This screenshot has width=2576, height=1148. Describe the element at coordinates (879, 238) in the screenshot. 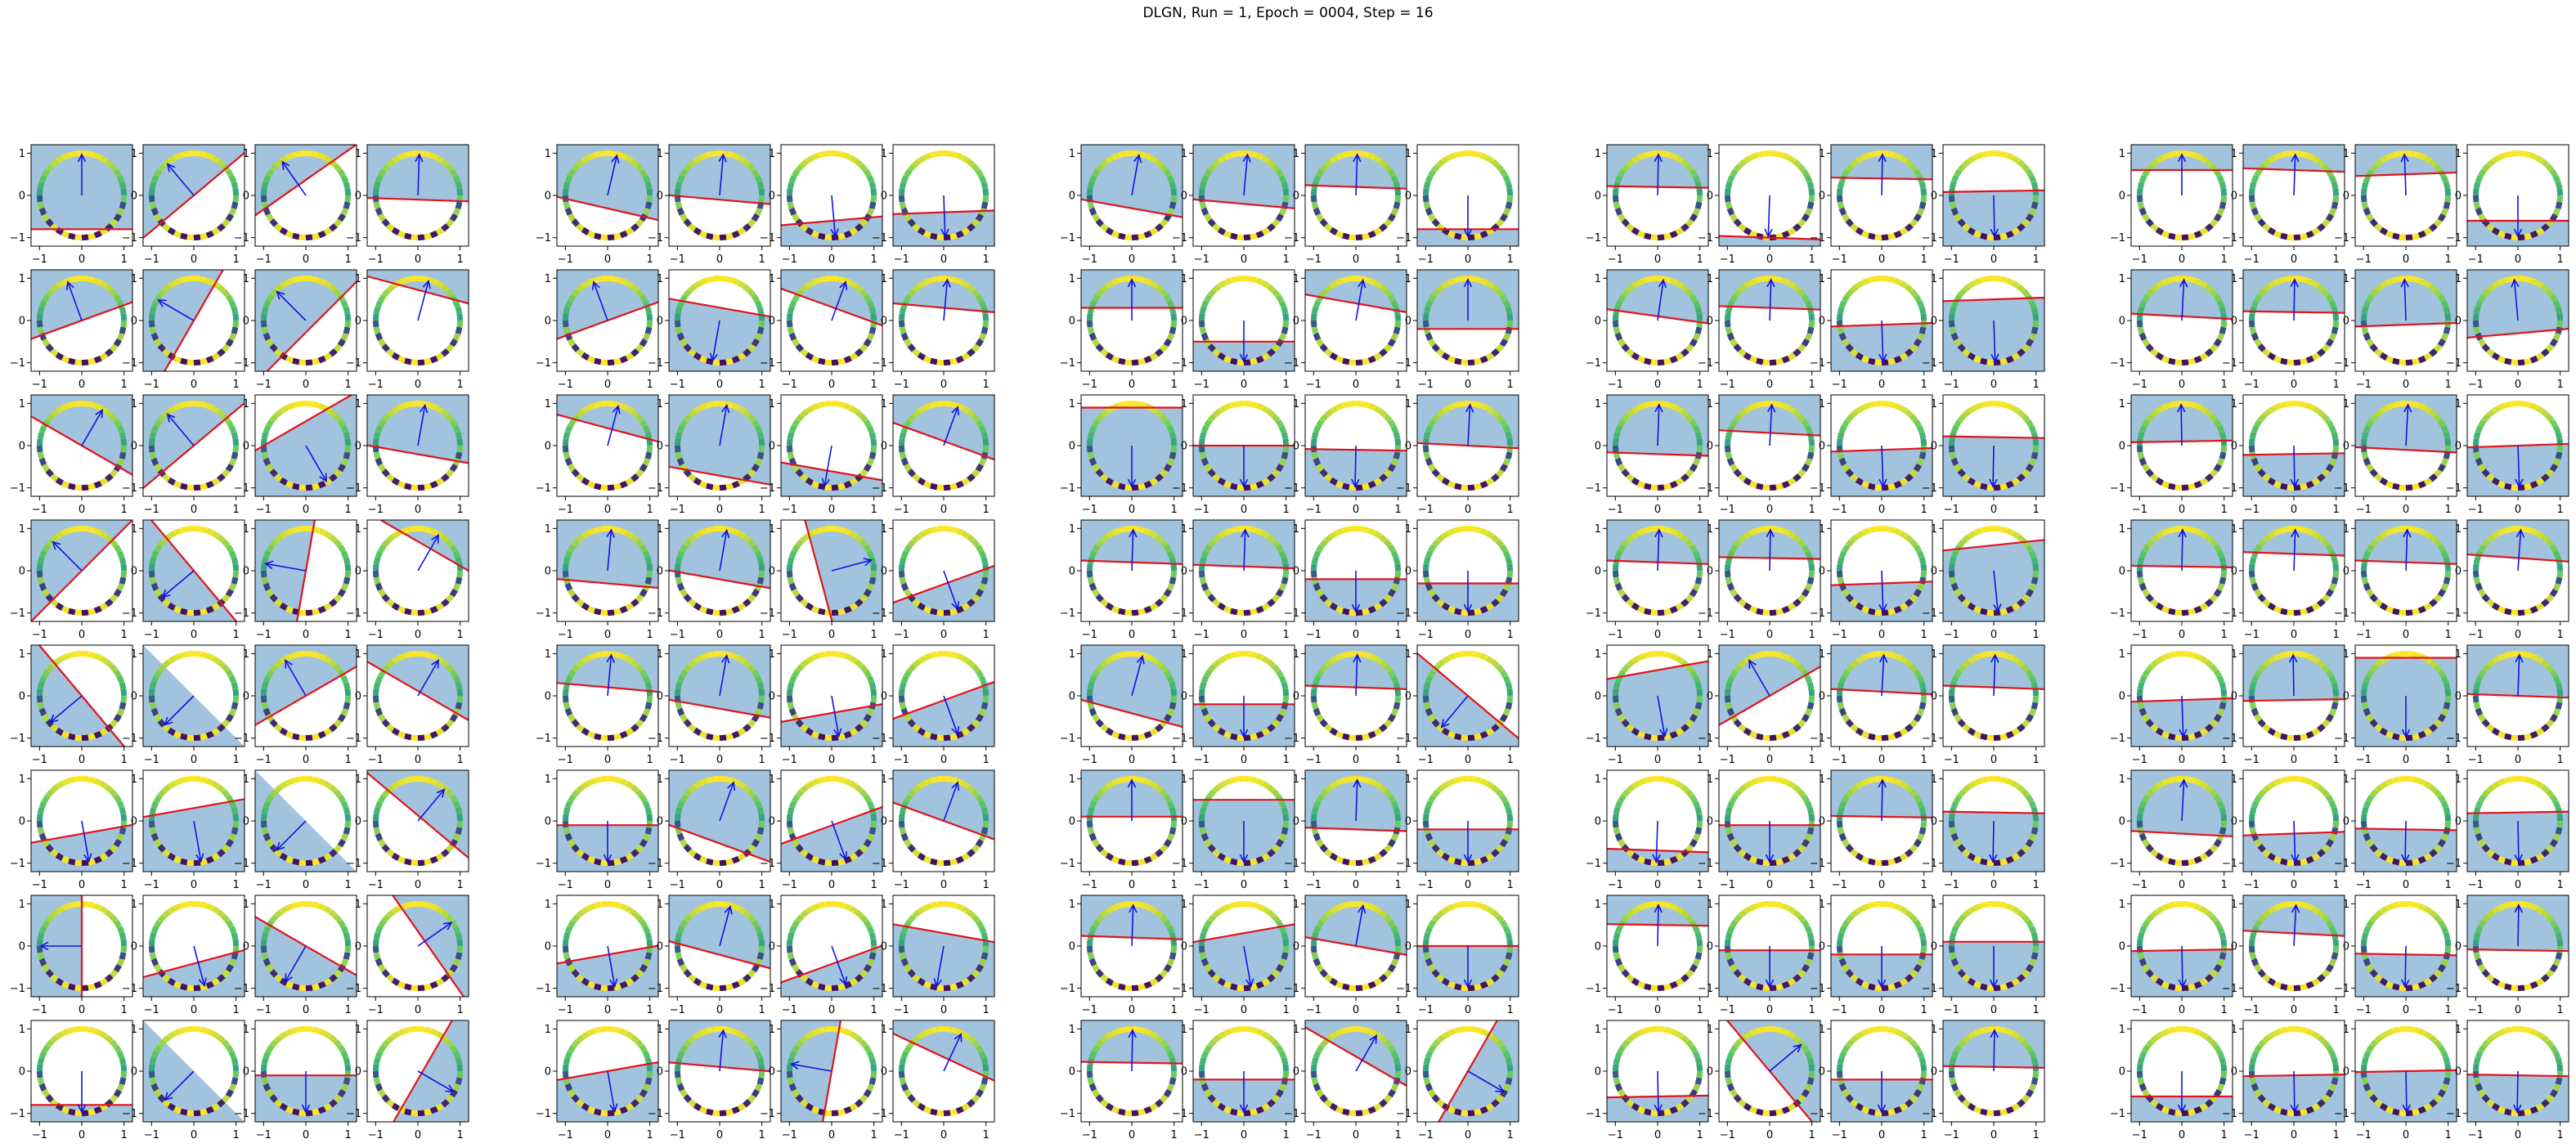

I see `y-tick-label: −1` at that location.